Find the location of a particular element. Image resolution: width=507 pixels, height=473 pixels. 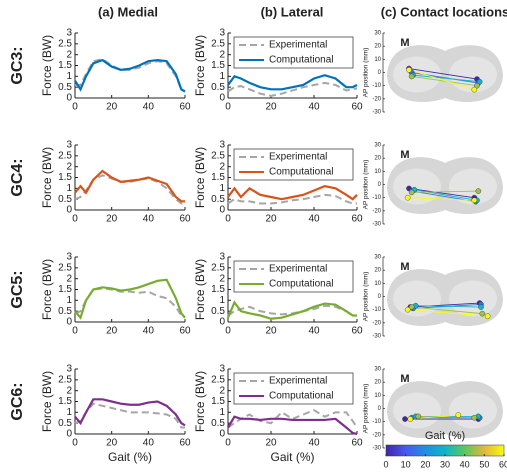

x-axis-label: Gait (%) is located at coordinates (292, 457).